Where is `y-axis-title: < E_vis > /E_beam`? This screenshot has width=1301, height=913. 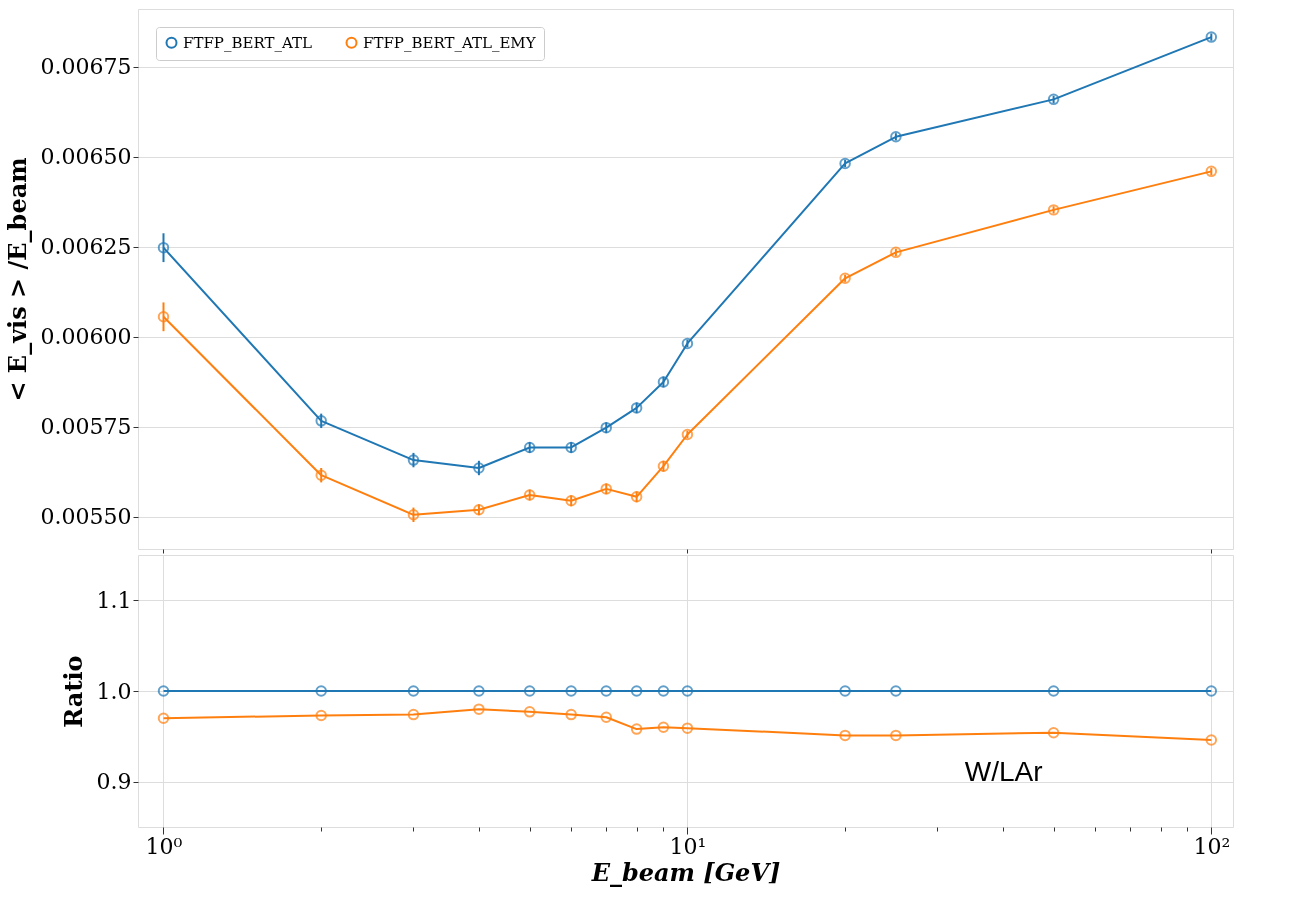 y-axis-title: < E_vis > /E_beam is located at coordinates (17, 279).